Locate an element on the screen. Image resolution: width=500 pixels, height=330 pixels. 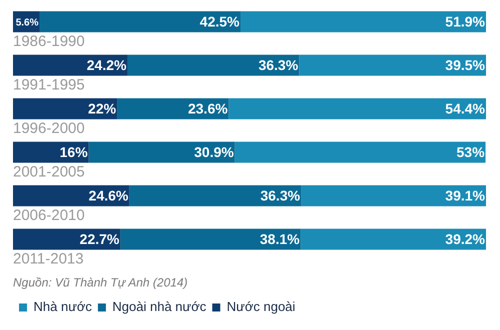
data-label: 22.7% is located at coordinates (100, 239).